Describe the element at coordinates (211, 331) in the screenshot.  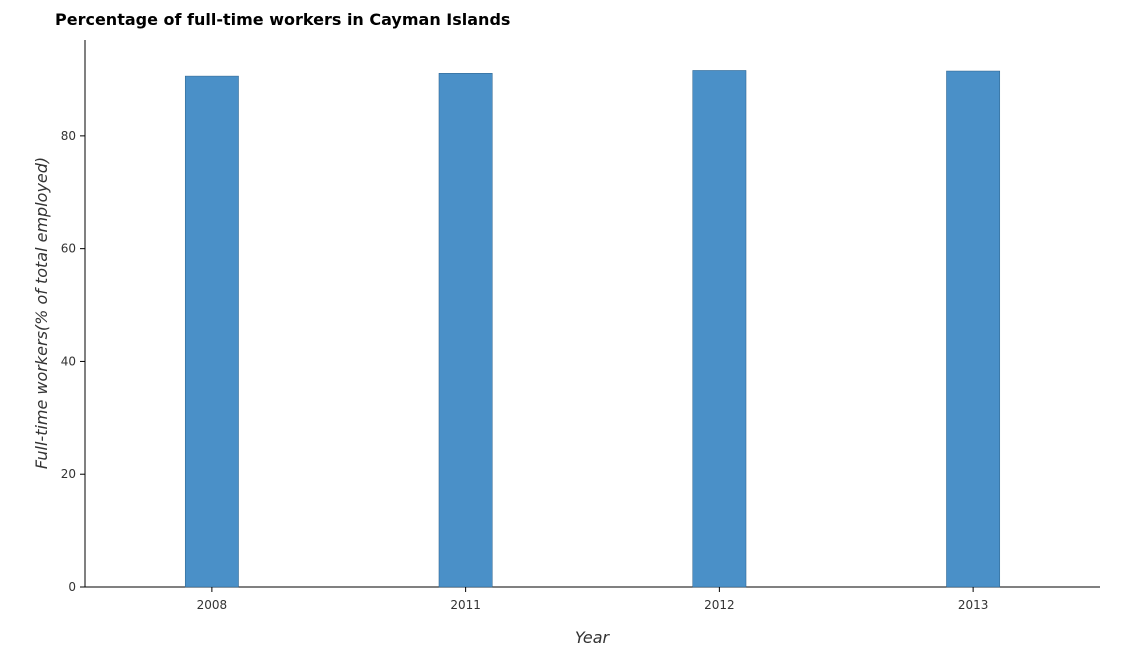
I see `bar-2008` at that location.